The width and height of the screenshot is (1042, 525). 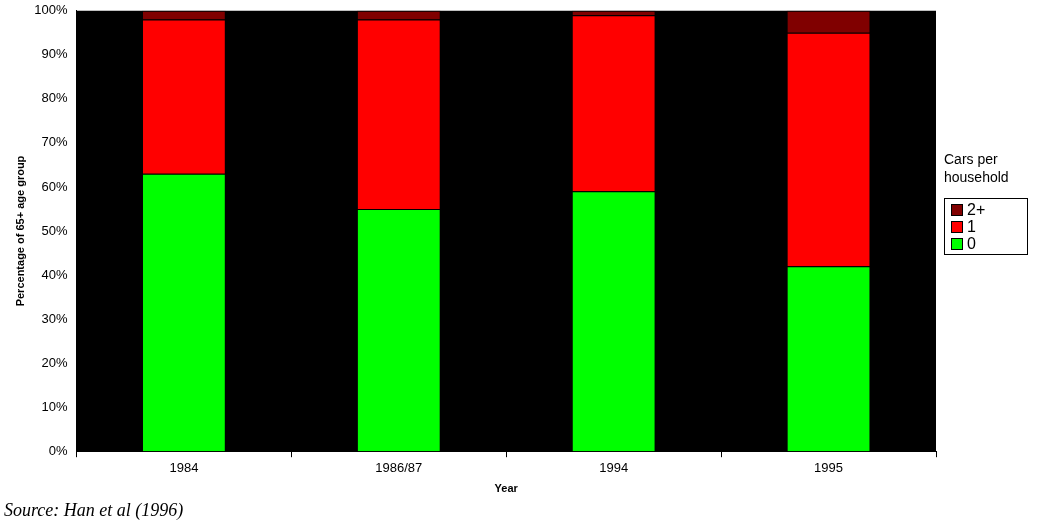 What do you see at coordinates (399, 467) in the screenshot?
I see `x-tick-label: 1986/87` at bounding box center [399, 467].